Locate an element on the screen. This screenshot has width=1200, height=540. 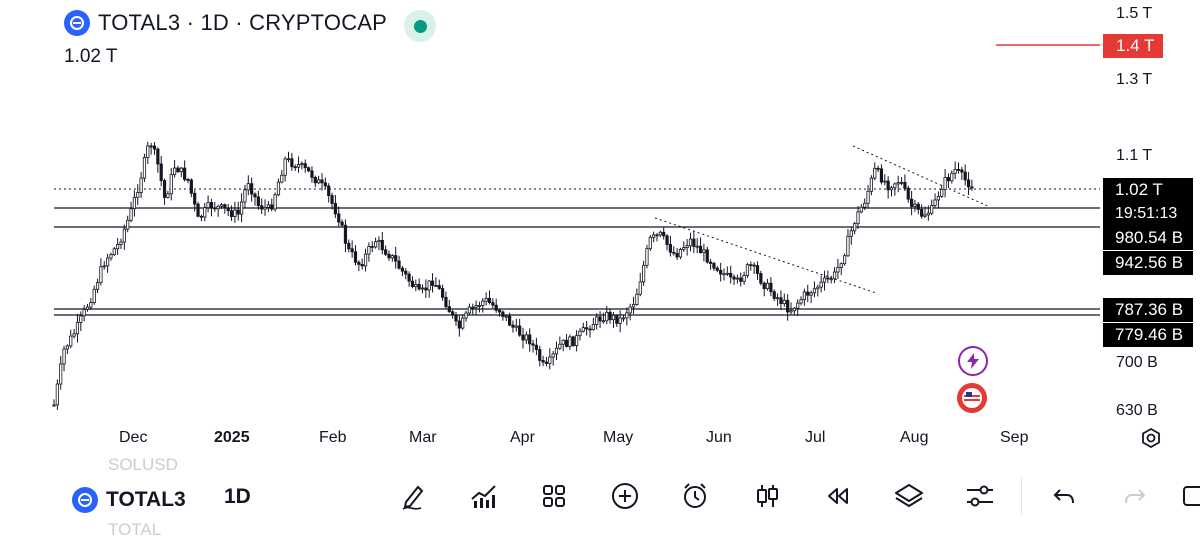
interval-selector: 1D is located at coordinates (237, 496).